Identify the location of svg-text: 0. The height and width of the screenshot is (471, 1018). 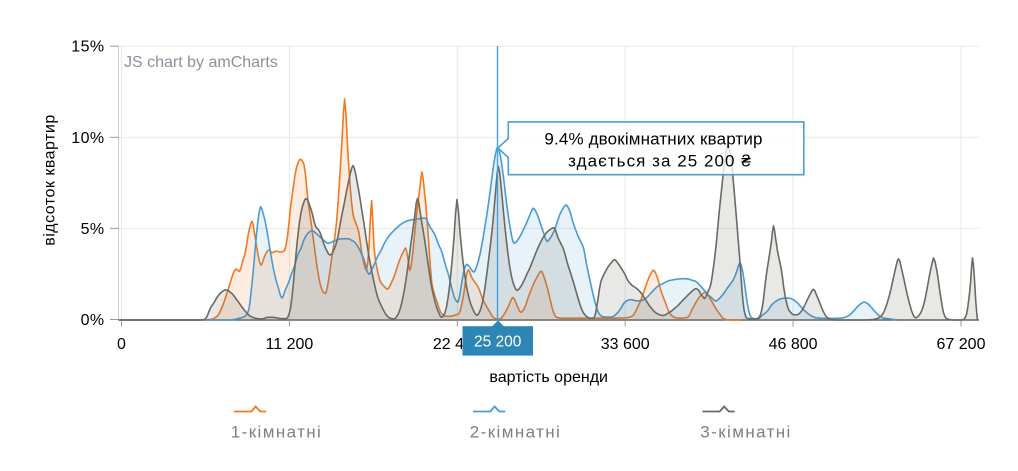
(121, 344).